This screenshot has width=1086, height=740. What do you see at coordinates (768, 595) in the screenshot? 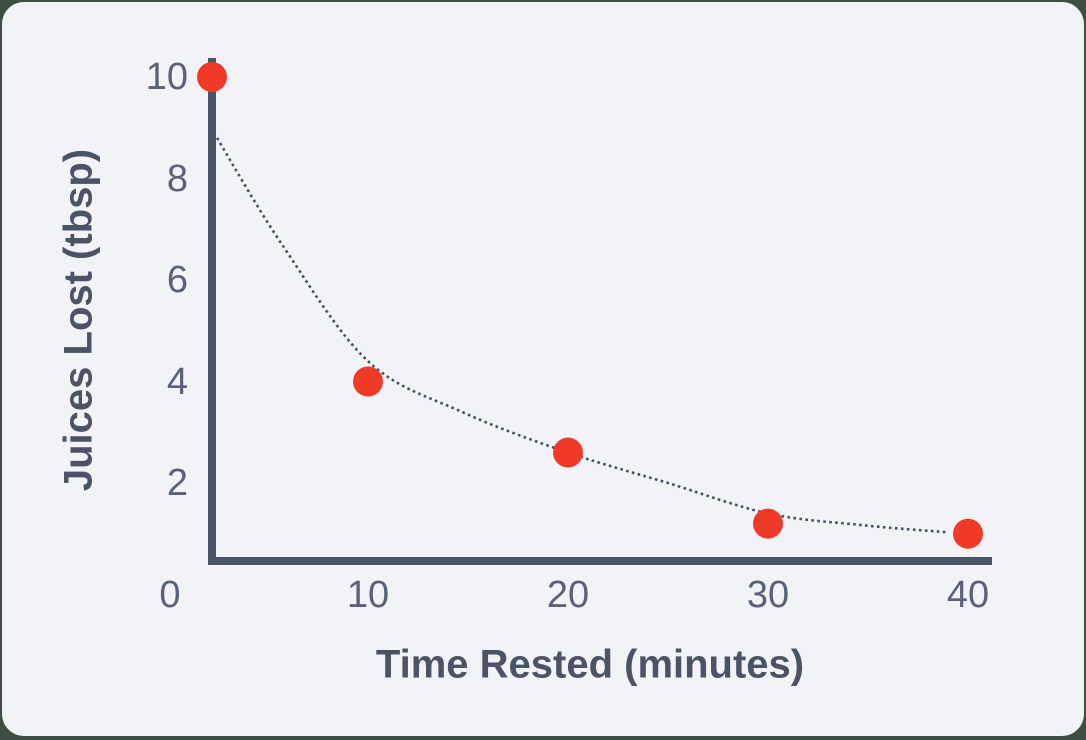
I see `x-tick-label: 30` at bounding box center [768, 595].